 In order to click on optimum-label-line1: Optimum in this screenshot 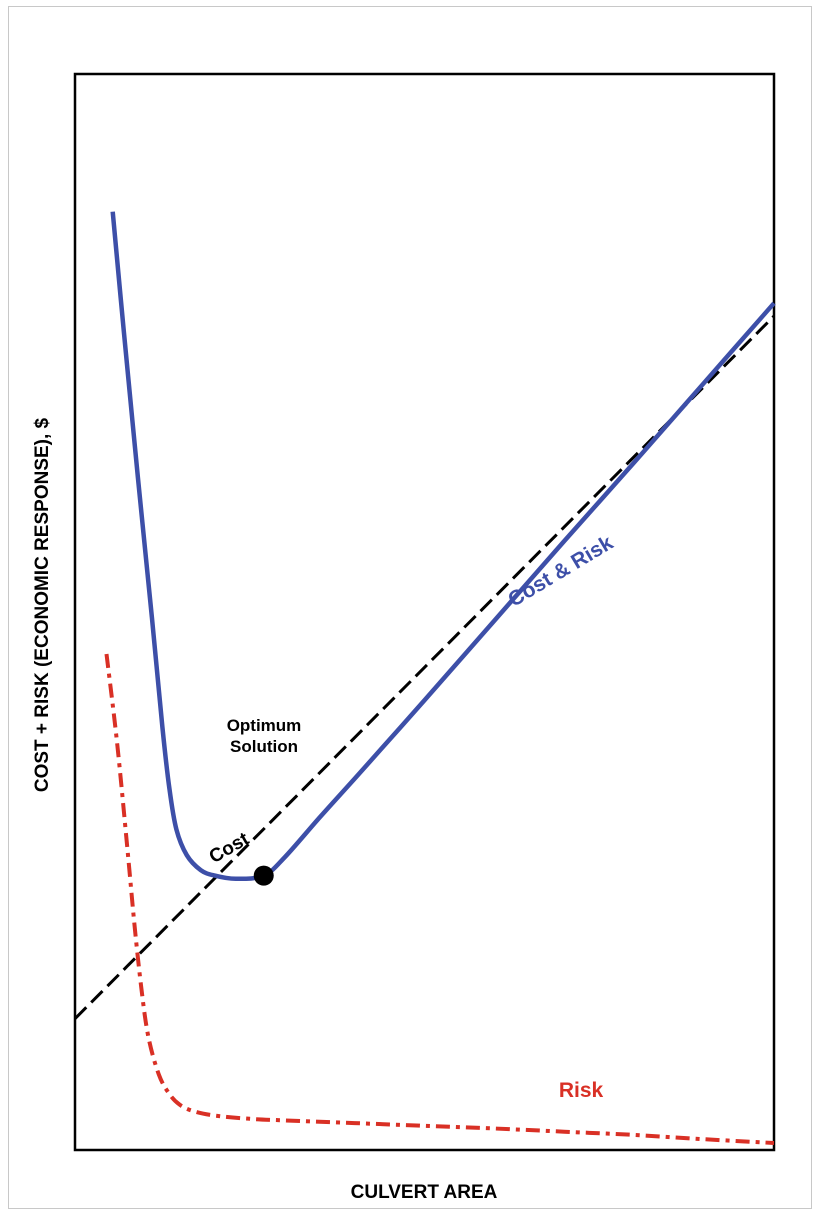, I will do `click(264, 725)`.